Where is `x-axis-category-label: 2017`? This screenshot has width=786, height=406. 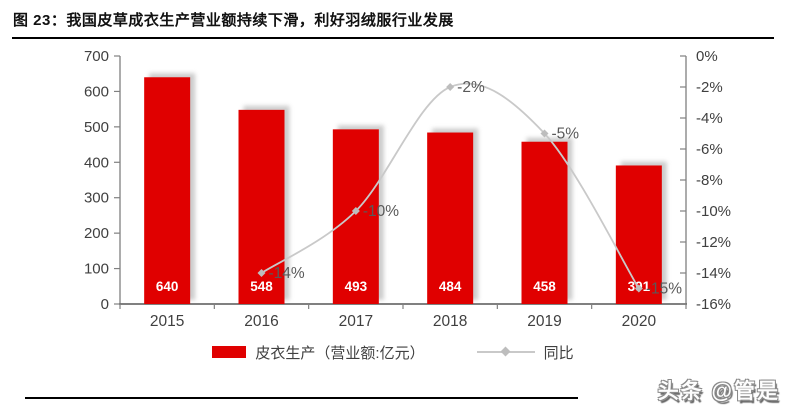 x-axis-category-label: 2017 is located at coordinates (356, 321).